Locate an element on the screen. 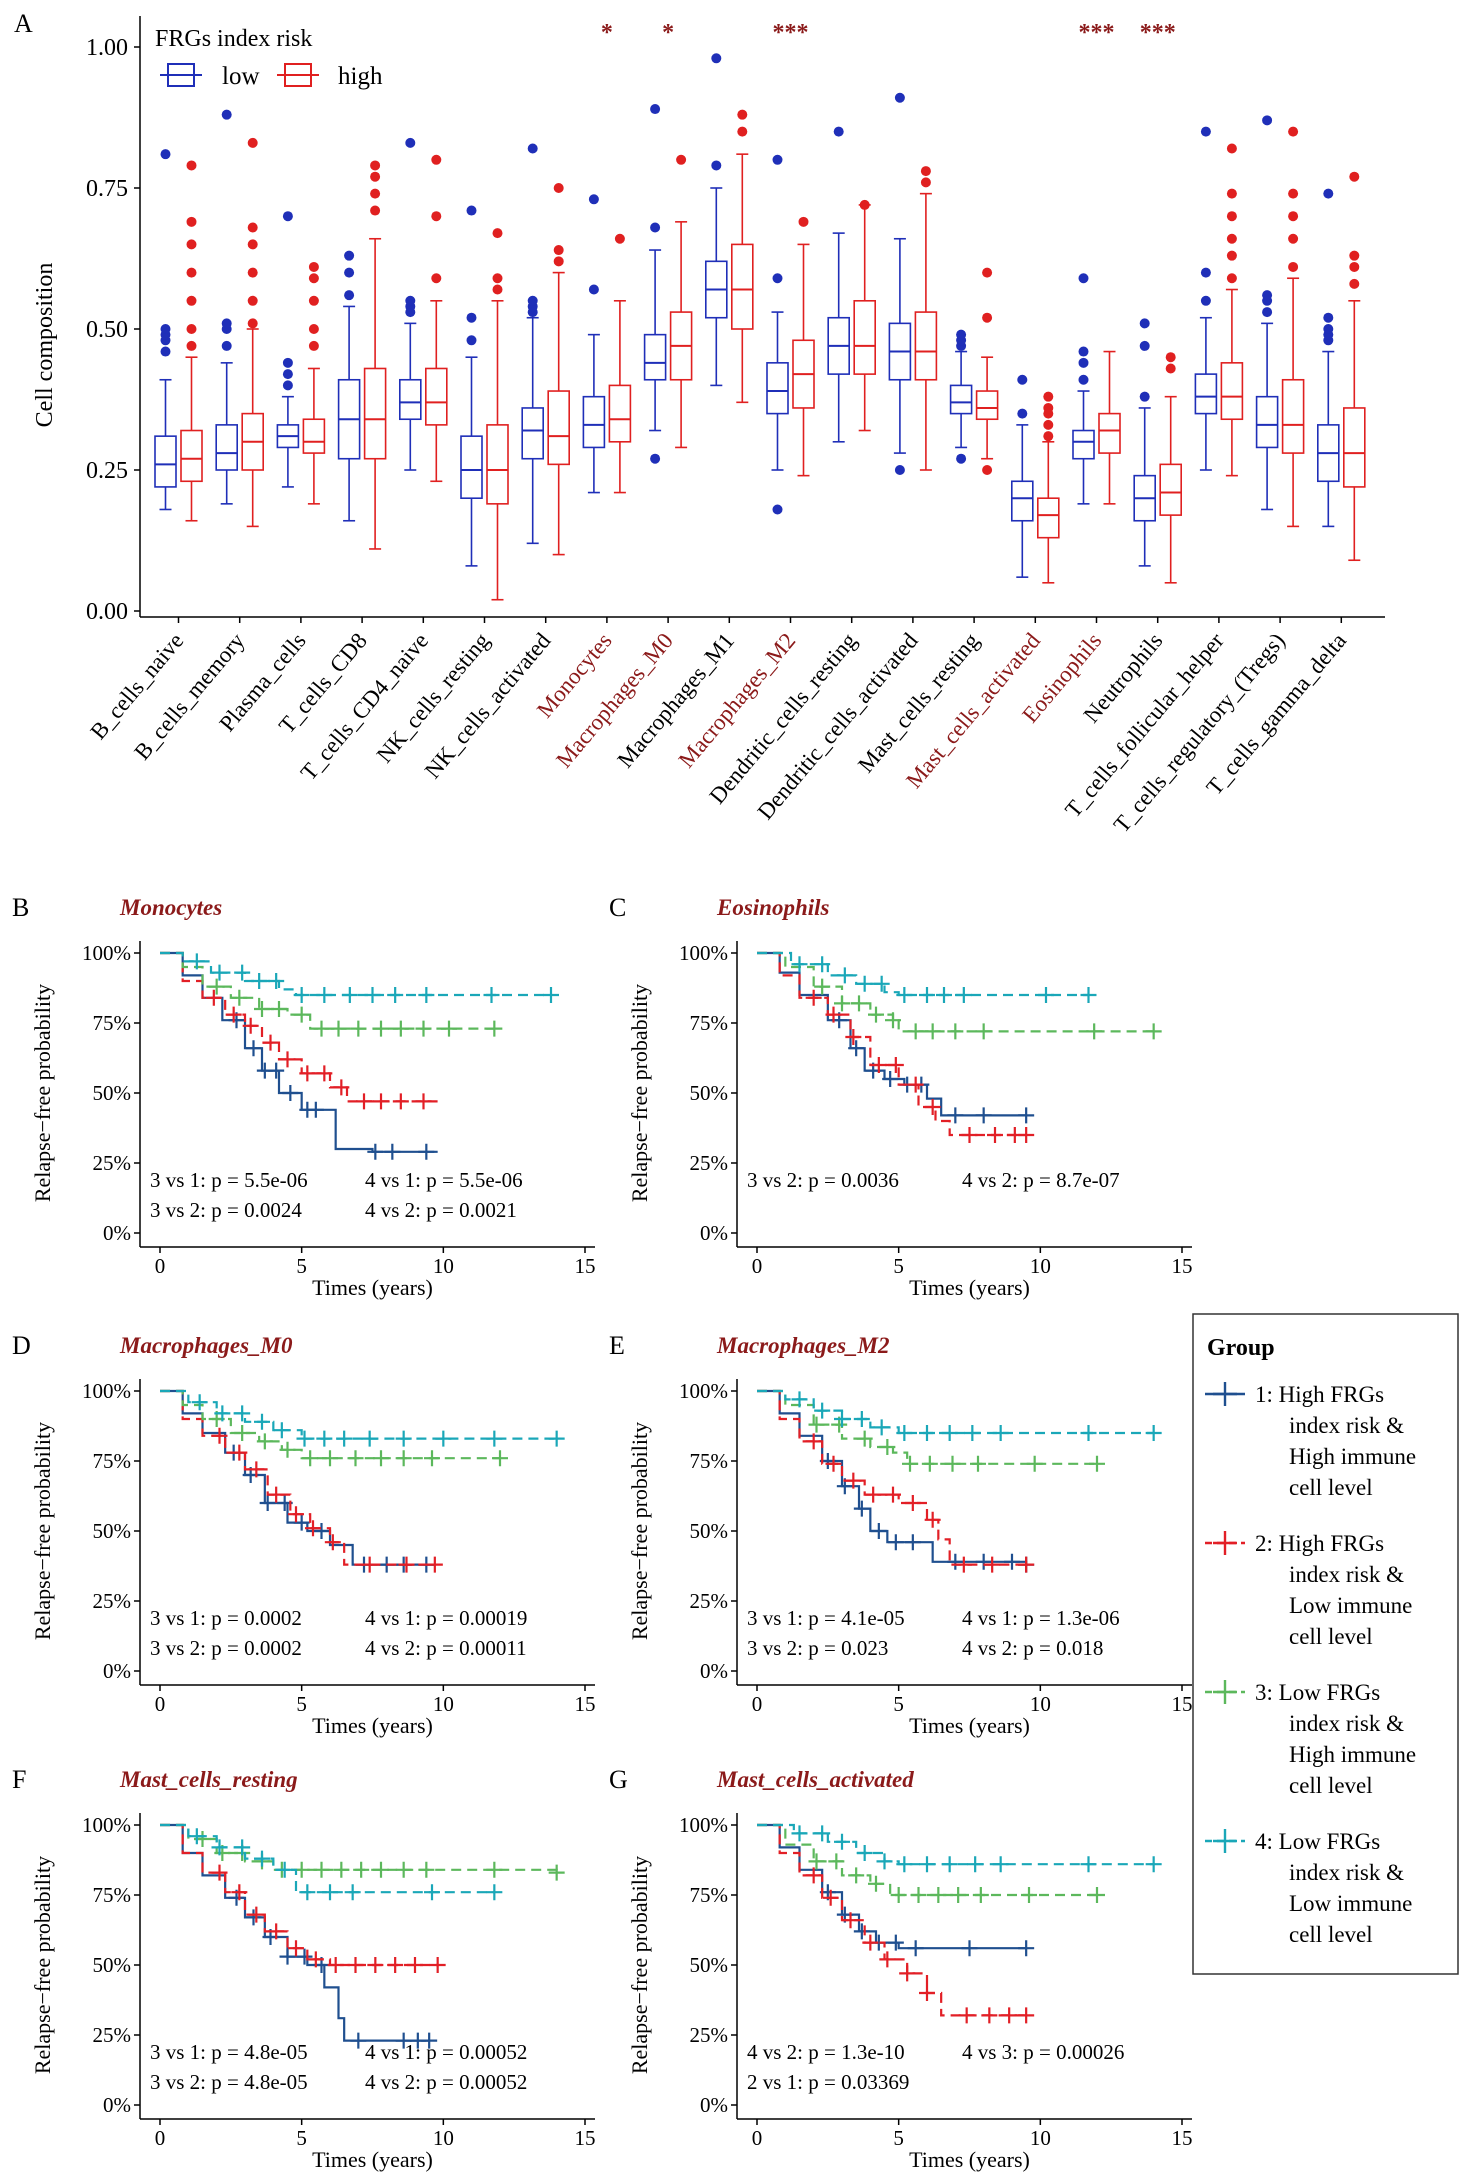 This screenshot has width=1466, height=2183. legend-low-label: low is located at coordinates (241, 76).